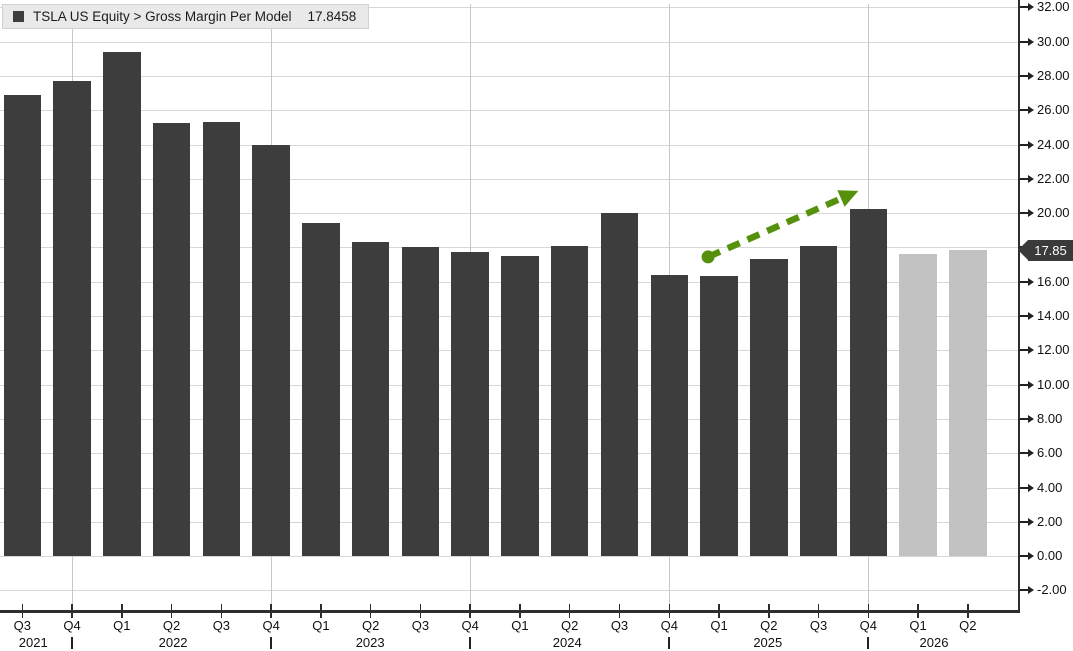  I want to click on y-axis-tick-label: 24.00, so click(1053, 144).